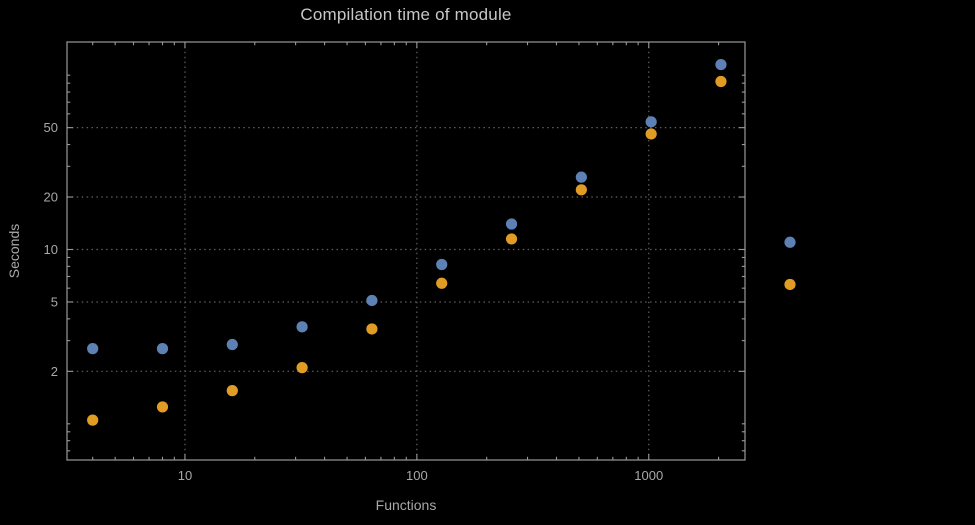 The width and height of the screenshot is (975, 525). What do you see at coordinates (790, 242) in the screenshot?
I see `blue-series-marker` at bounding box center [790, 242].